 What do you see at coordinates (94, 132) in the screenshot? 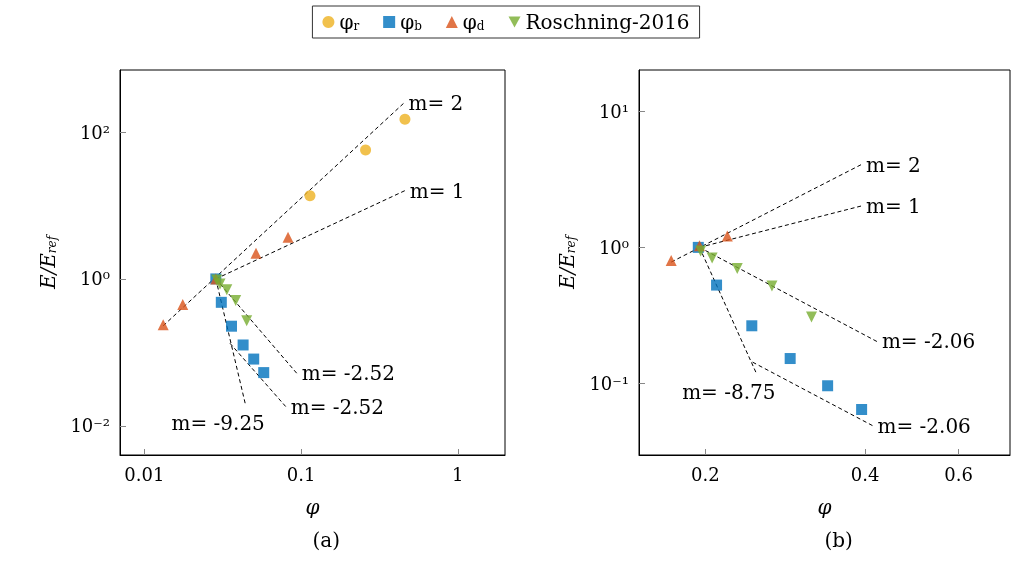
I see `y-tick-label: 10²` at bounding box center [94, 132].